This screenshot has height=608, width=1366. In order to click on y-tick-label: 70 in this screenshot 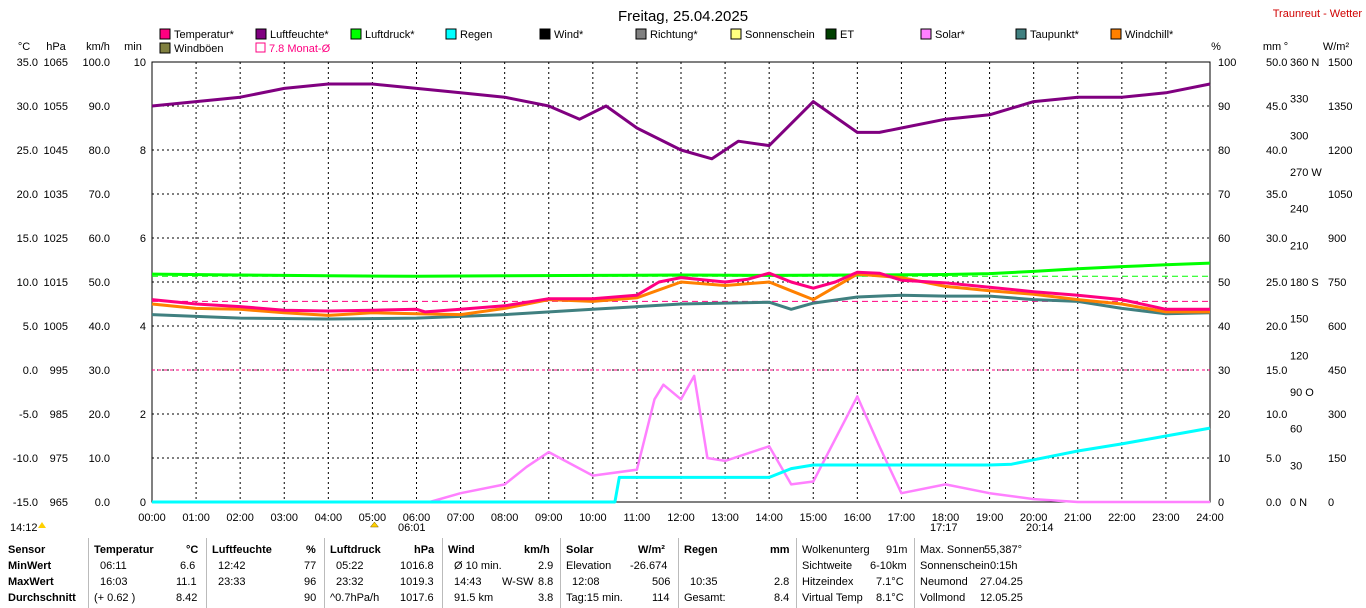, I will do `click(1224, 195)`.